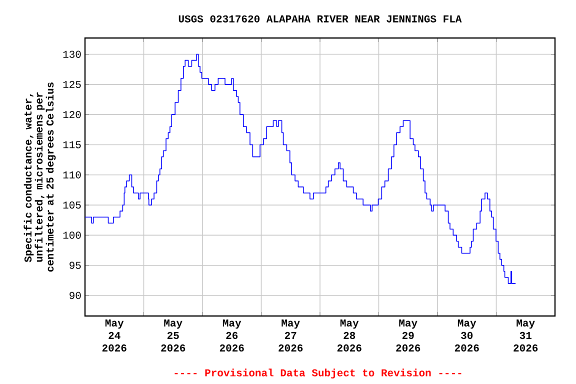 This screenshot has height=384, width=576. I want to click on y-tick-label: 105, so click(72, 205).